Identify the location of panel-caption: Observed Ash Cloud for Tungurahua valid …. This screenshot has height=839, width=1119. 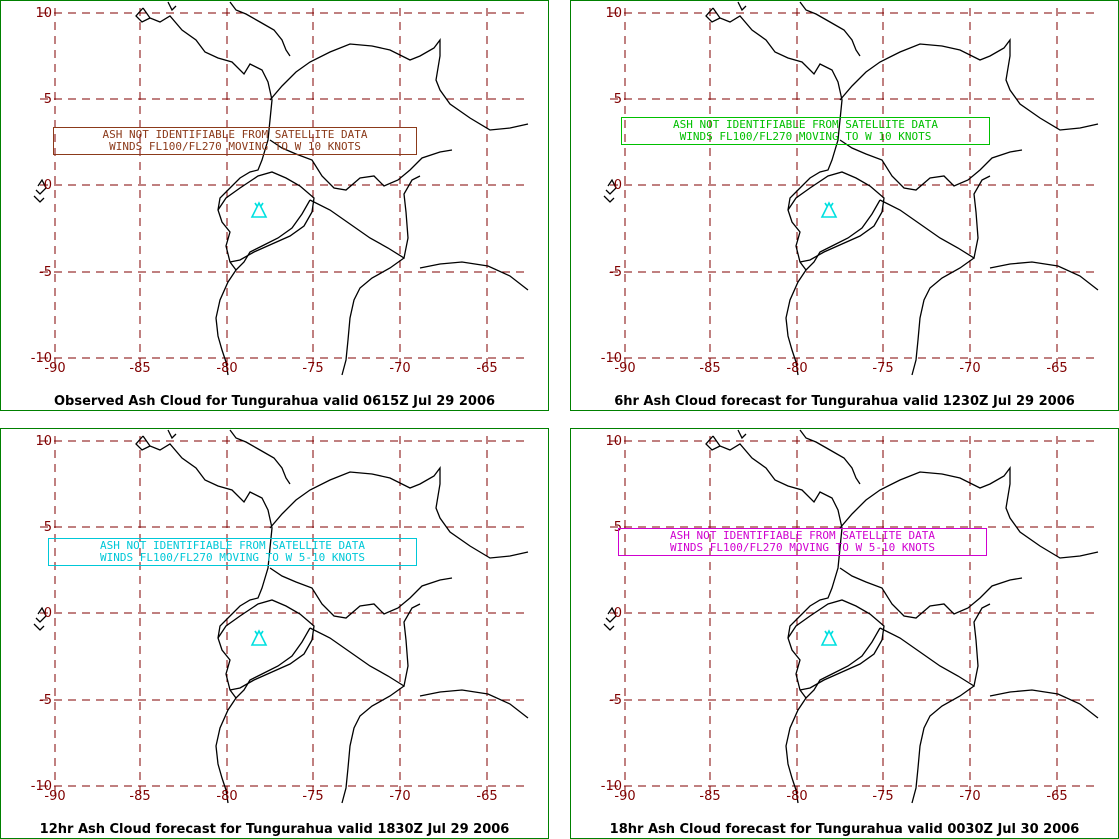
(274, 401).